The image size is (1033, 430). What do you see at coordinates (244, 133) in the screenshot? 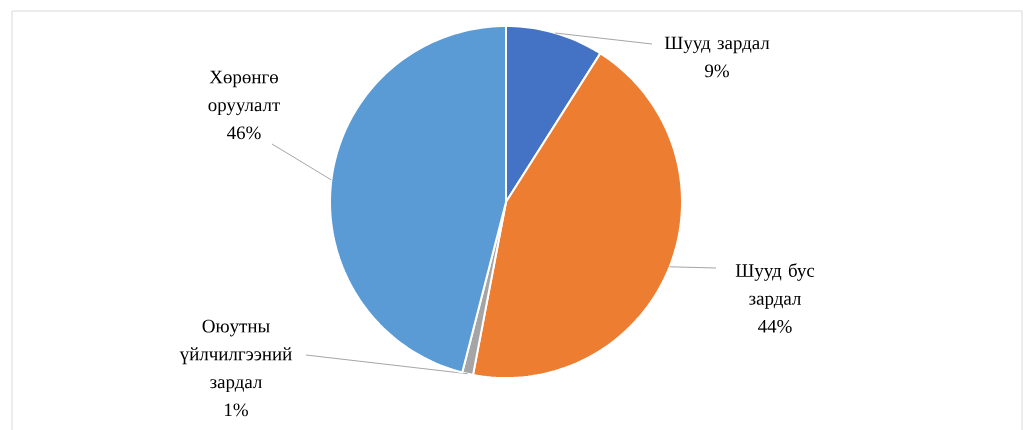
I see `data-label: 46%` at bounding box center [244, 133].